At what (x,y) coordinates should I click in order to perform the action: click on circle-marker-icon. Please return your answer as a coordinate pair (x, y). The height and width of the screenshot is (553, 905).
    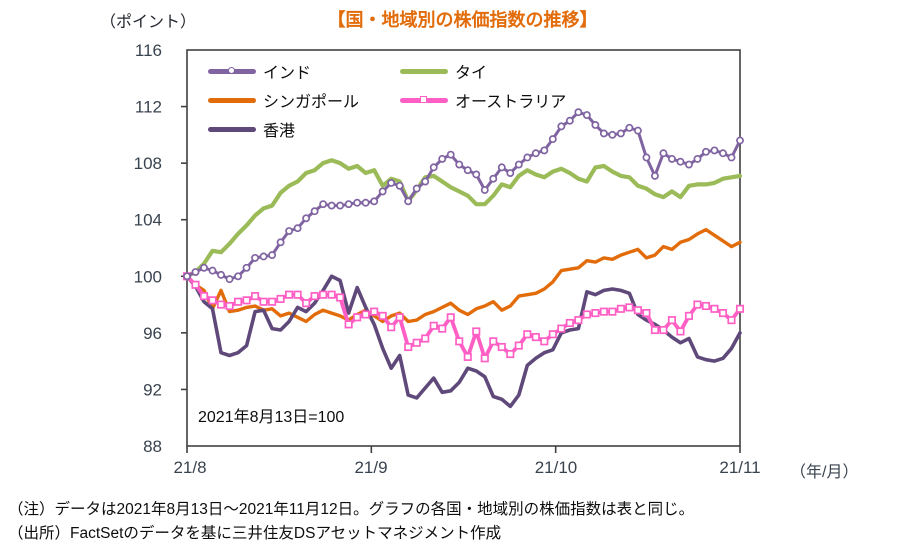
    Looking at the image, I should click on (231, 70).